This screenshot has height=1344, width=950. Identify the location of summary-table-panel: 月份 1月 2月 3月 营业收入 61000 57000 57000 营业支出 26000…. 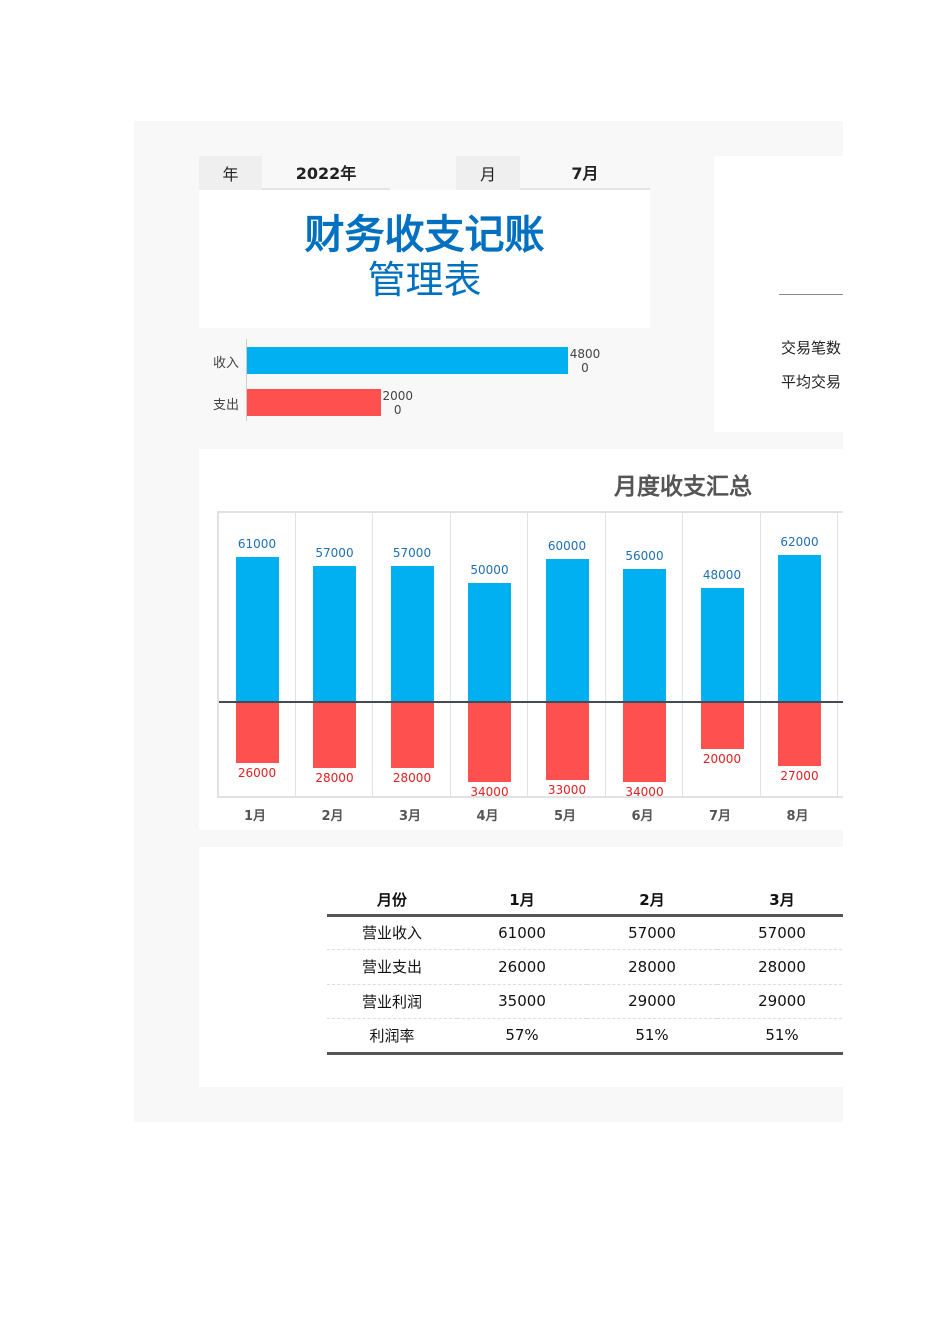
(521, 967).